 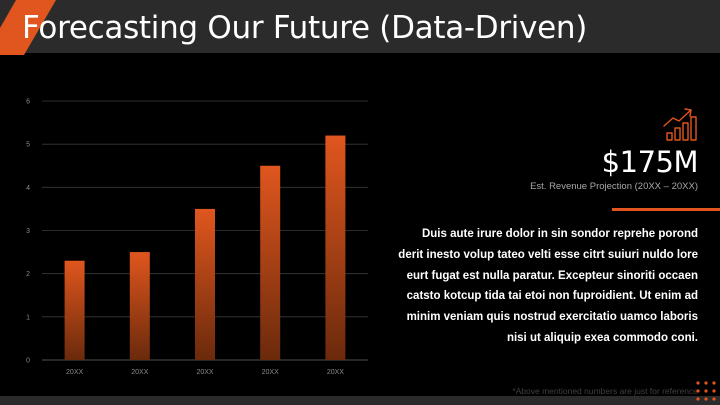 What do you see at coordinates (706, 391) in the screenshot?
I see `dot-grid-icon` at bounding box center [706, 391].